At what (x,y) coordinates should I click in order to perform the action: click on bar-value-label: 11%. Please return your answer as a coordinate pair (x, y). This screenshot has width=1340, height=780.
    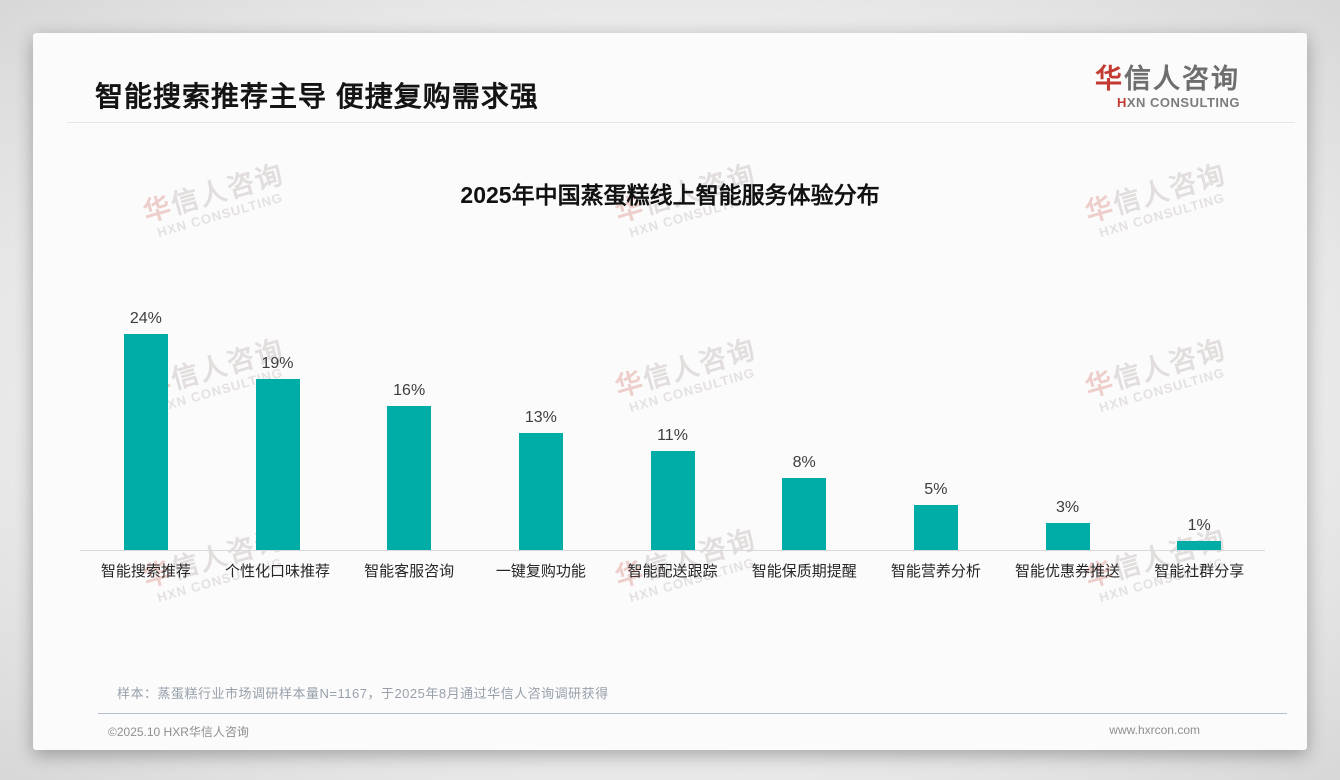
    Looking at the image, I should click on (672, 435).